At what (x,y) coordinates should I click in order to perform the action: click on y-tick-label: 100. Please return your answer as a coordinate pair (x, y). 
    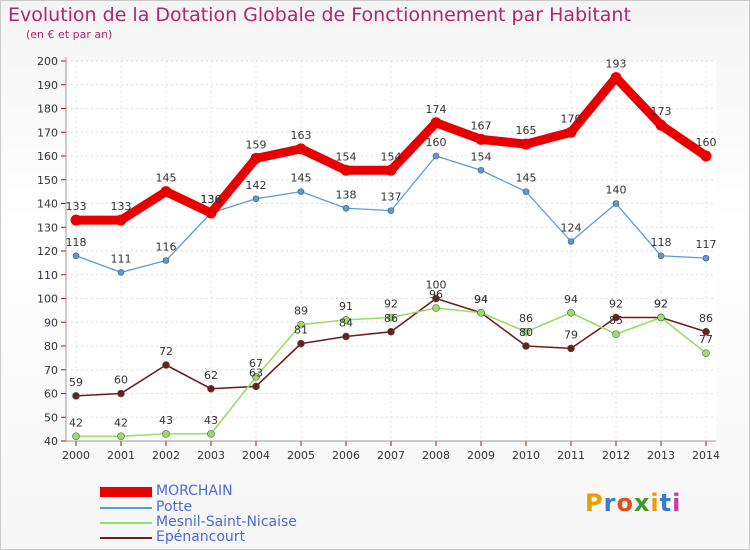
    Looking at the image, I should click on (47, 299).